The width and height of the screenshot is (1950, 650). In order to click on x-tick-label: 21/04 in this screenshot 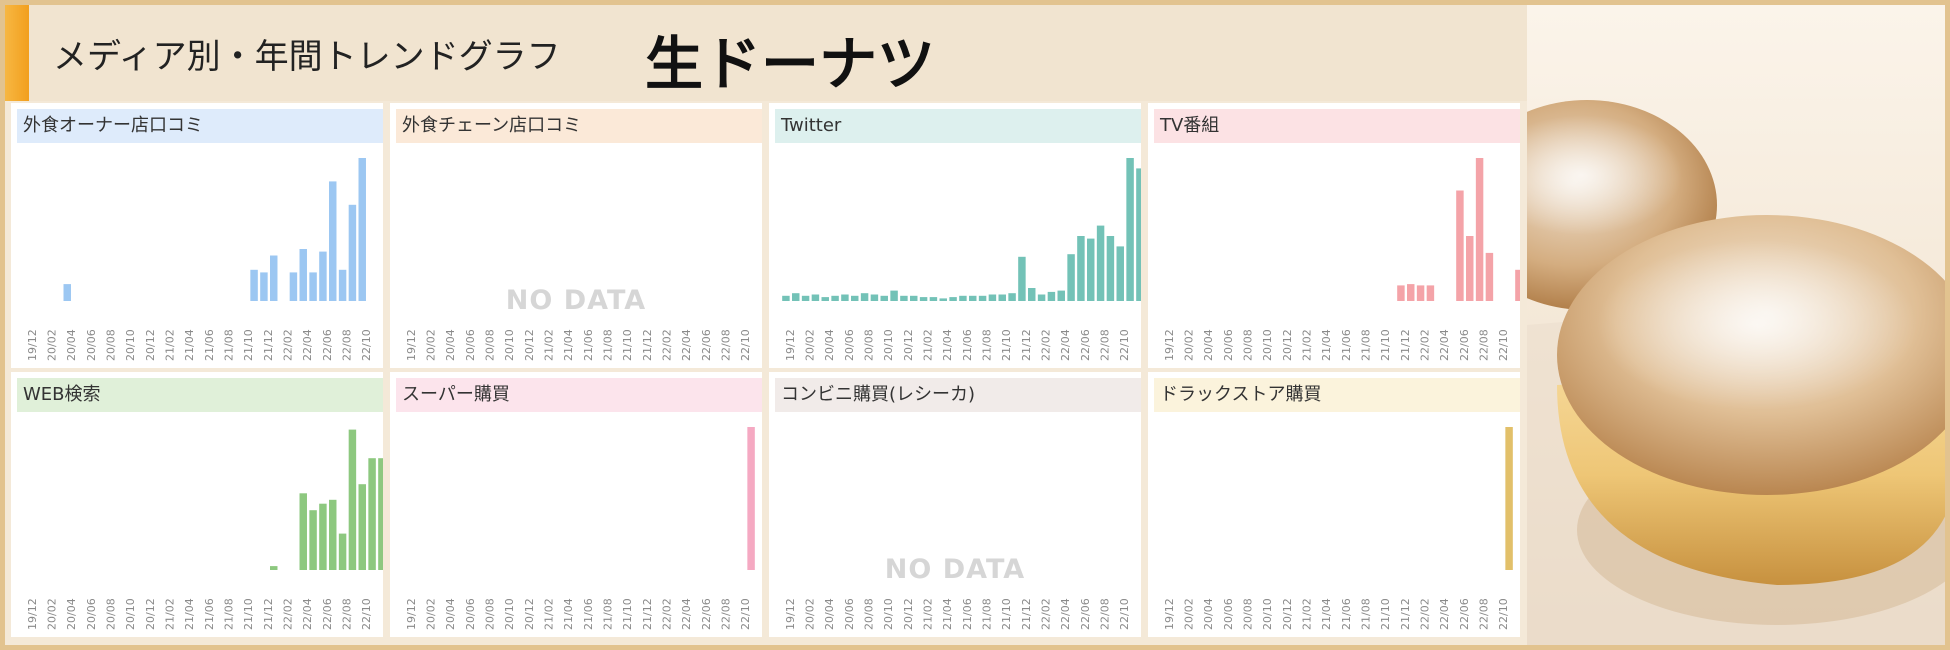, I will do `click(947, 345)`.